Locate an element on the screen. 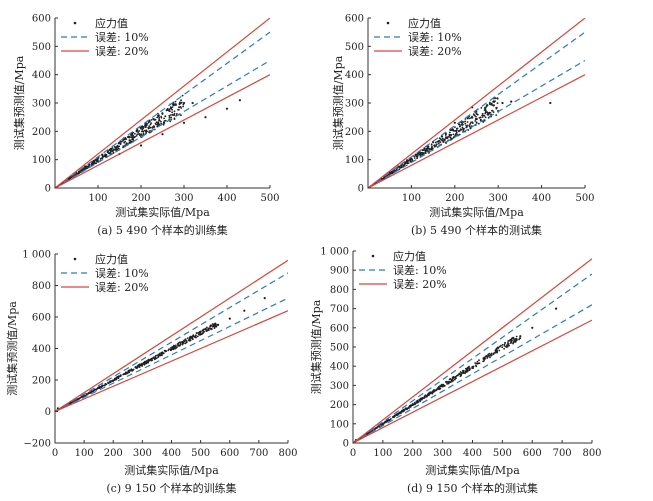 The image size is (653, 501). legend-dot-icon is located at coordinates (388, 23).